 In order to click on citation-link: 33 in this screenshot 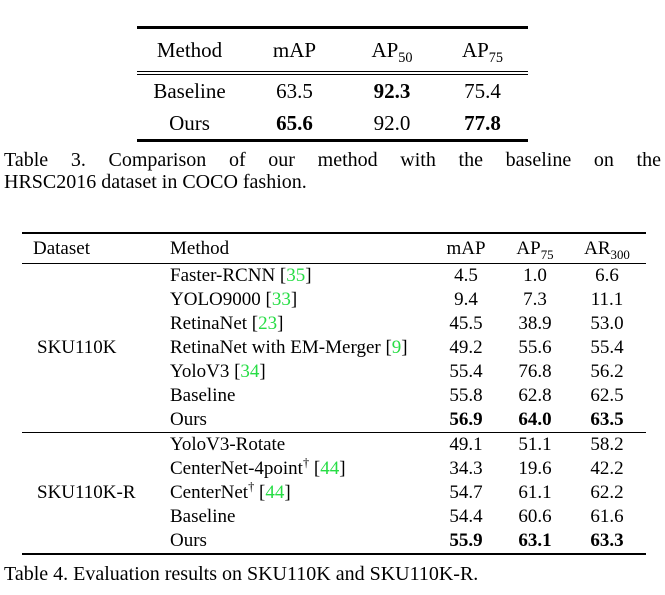, I will do `click(281, 299)`.